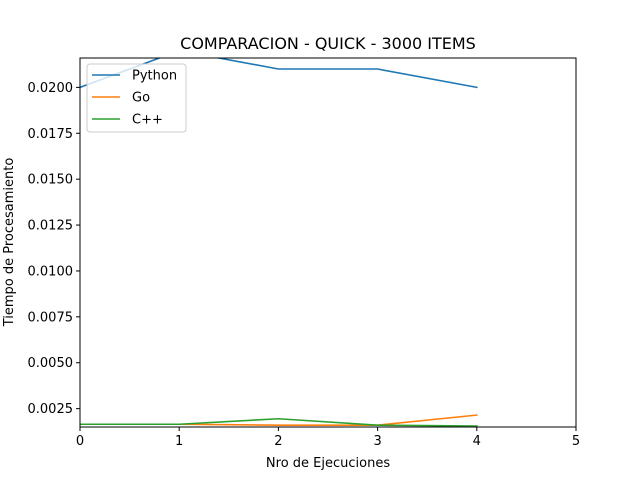 This screenshot has width=640, height=480. I want to click on chart-title: COMPARACION - QUICK - 3000 ITEMS, so click(328, 43).